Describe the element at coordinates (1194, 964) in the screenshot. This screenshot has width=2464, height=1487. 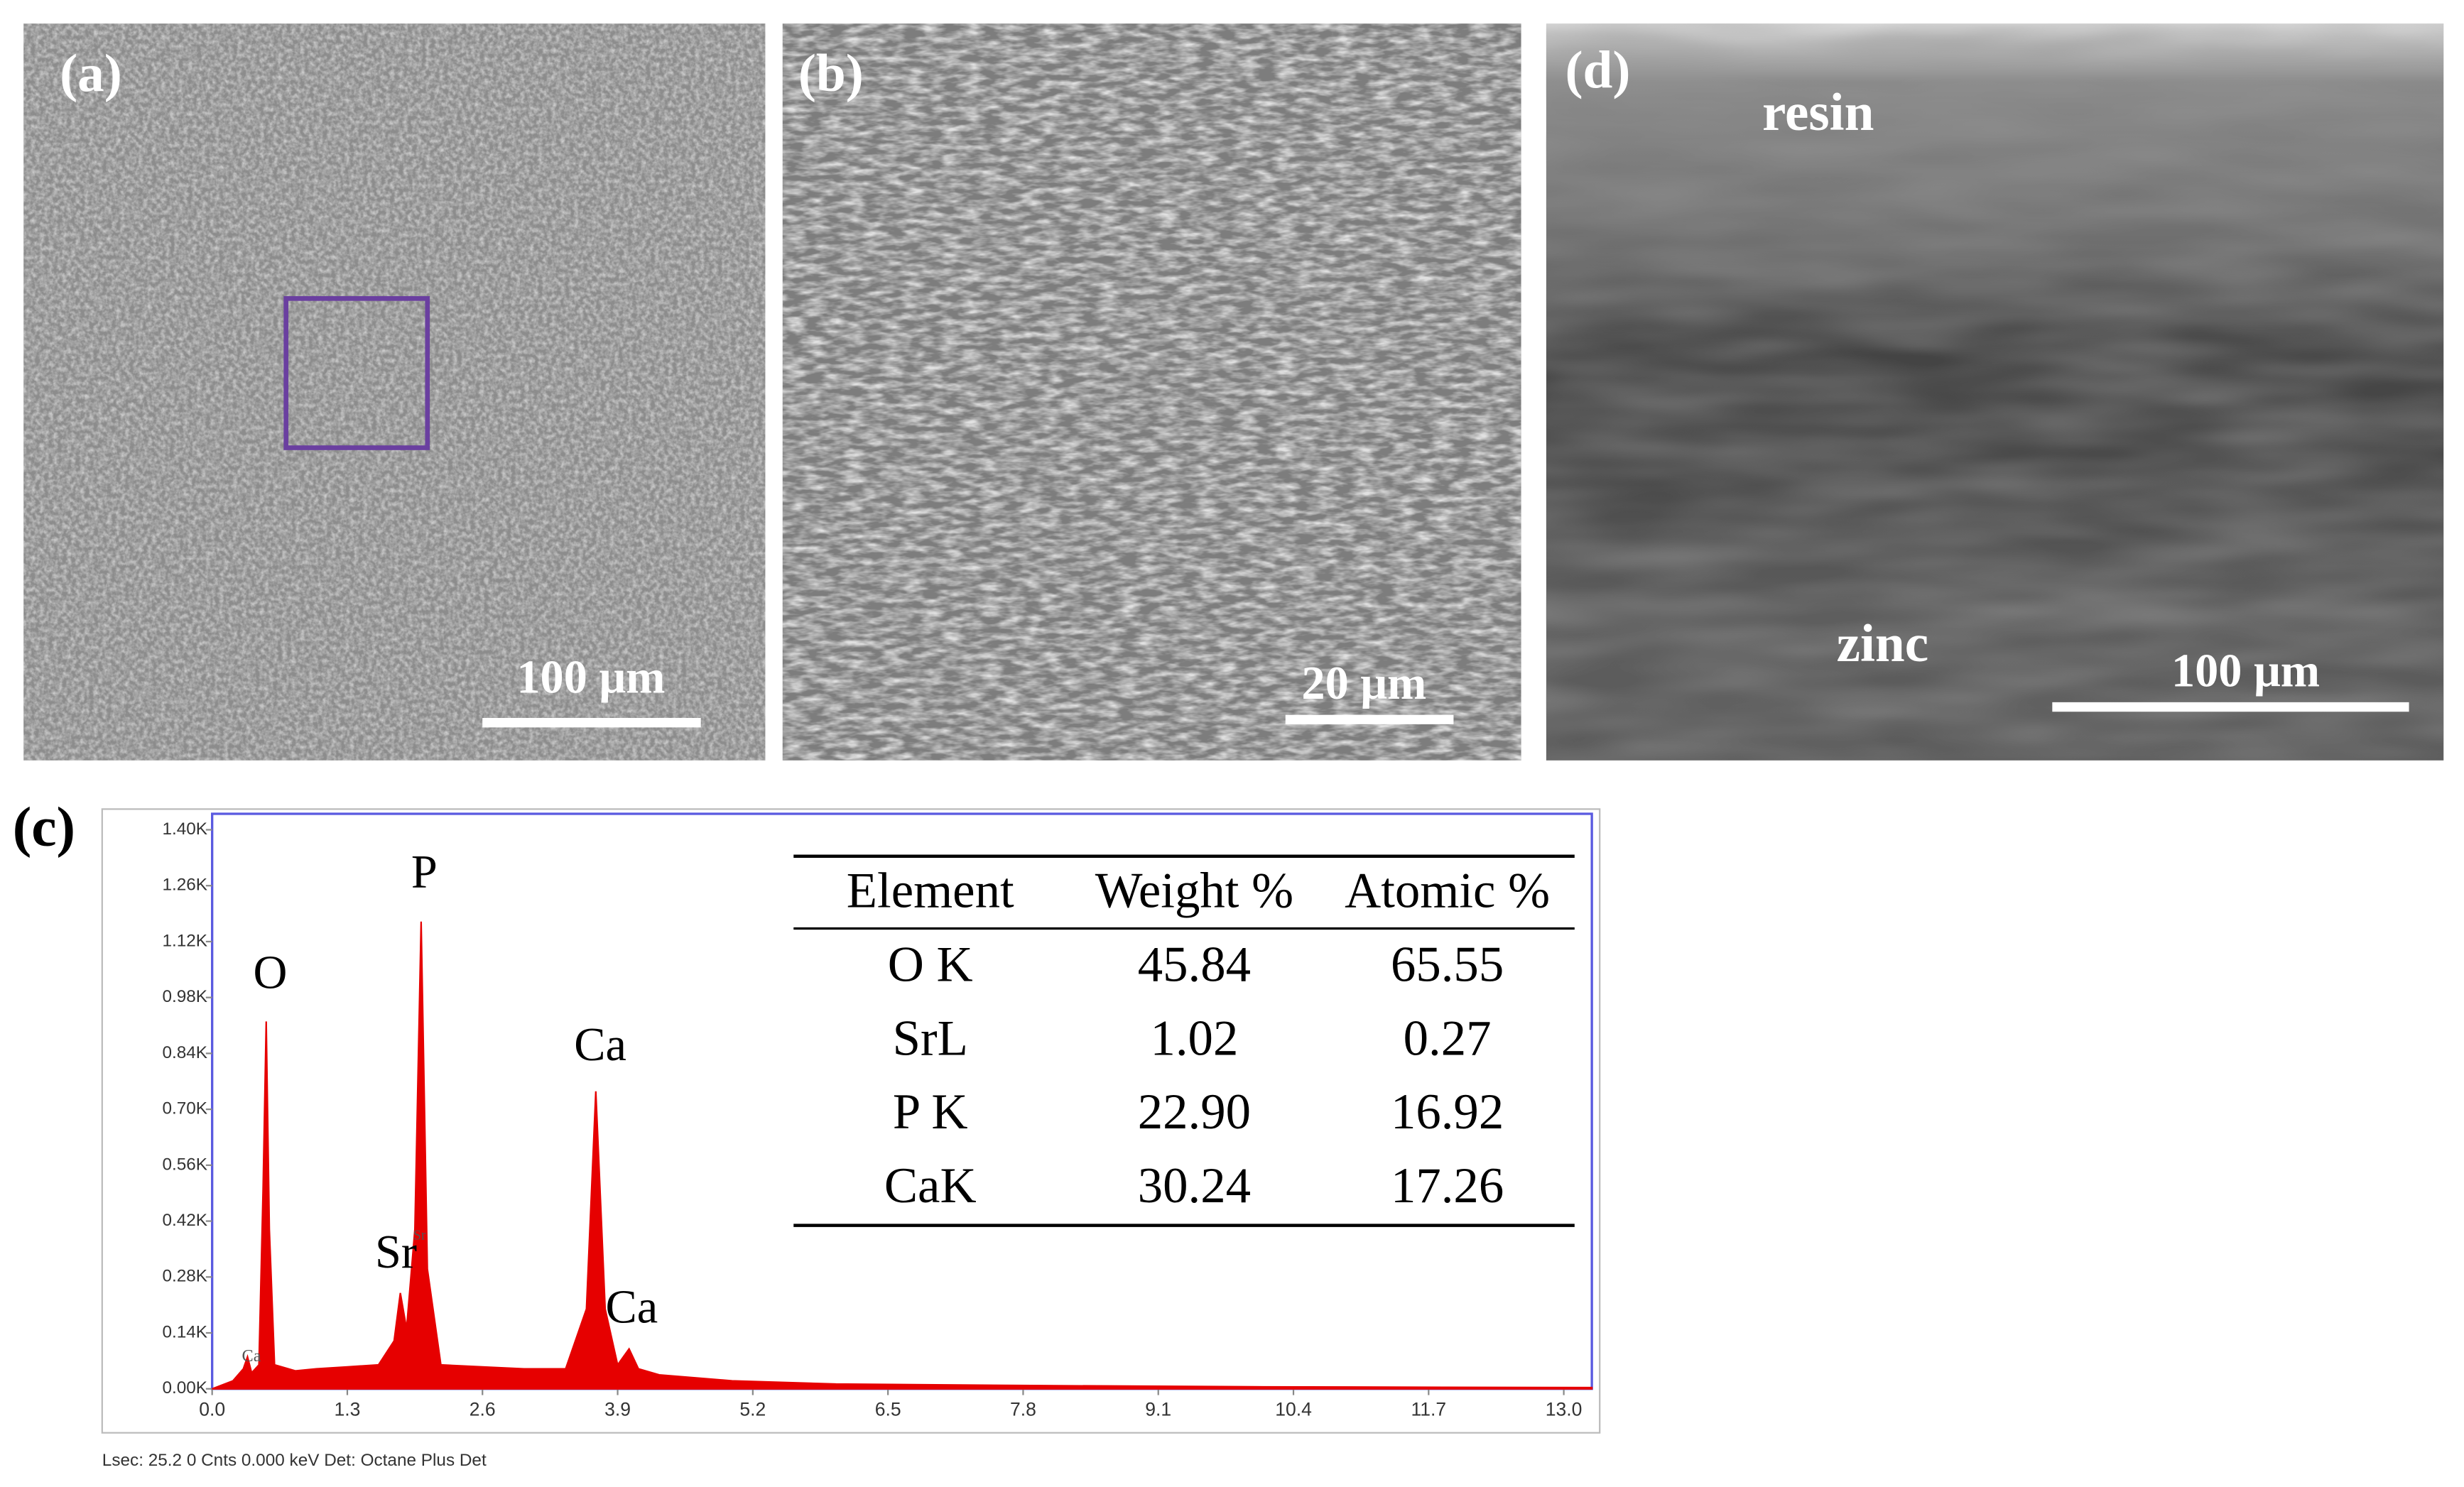
I see `table-cell: 45.84` at that location.